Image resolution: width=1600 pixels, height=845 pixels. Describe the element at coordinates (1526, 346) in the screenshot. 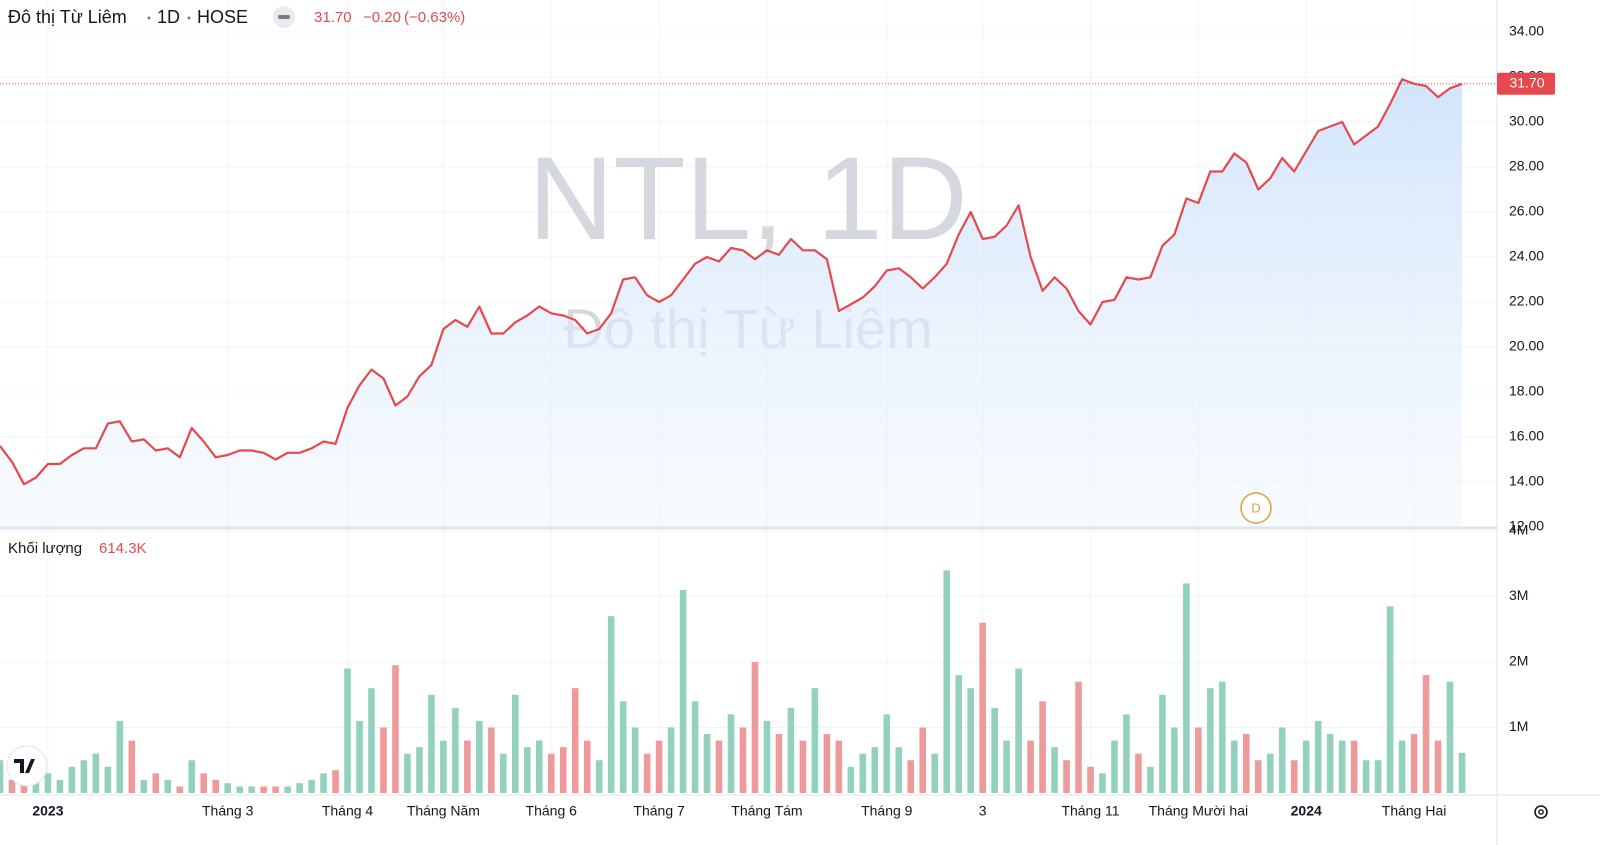

I see `y-tick-label: 20.00` at that location.